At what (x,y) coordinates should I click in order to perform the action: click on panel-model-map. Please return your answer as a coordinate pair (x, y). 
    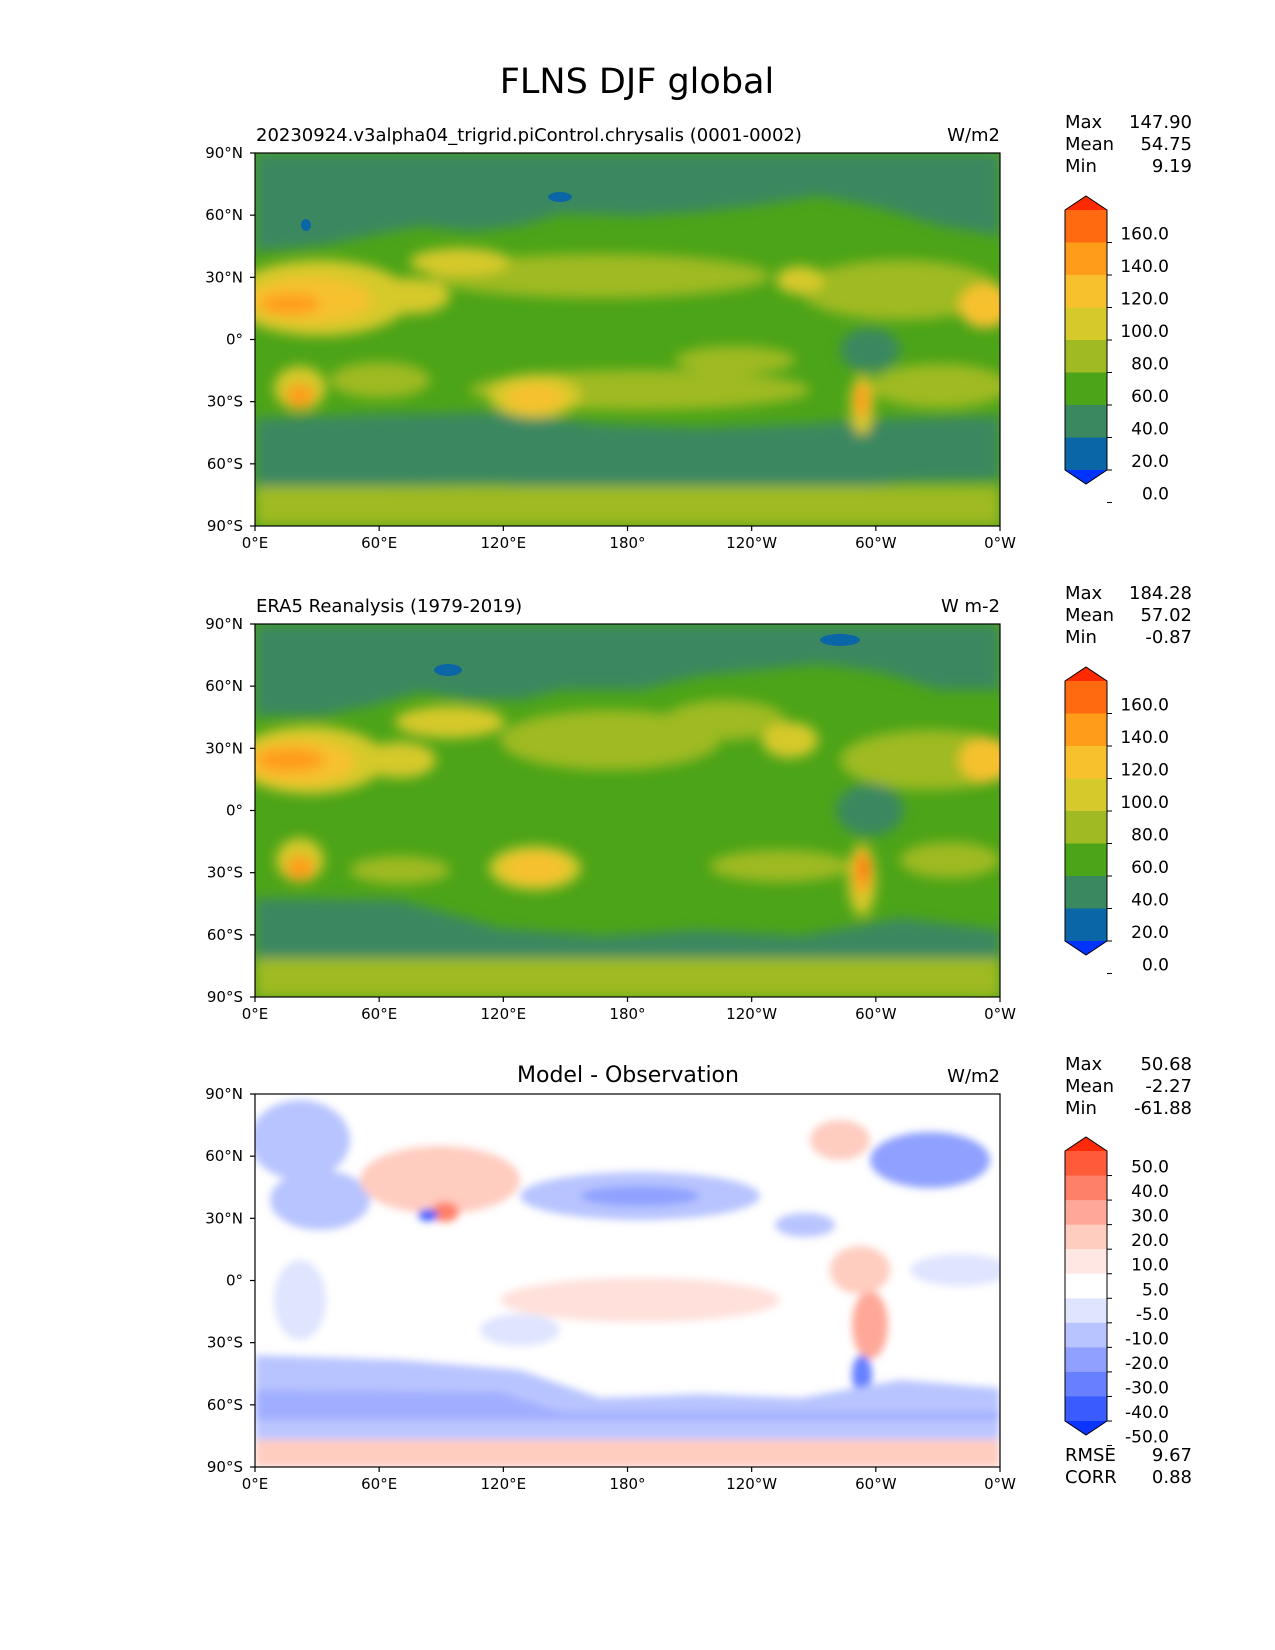
    Looking at the image, I should click on (627, 339).